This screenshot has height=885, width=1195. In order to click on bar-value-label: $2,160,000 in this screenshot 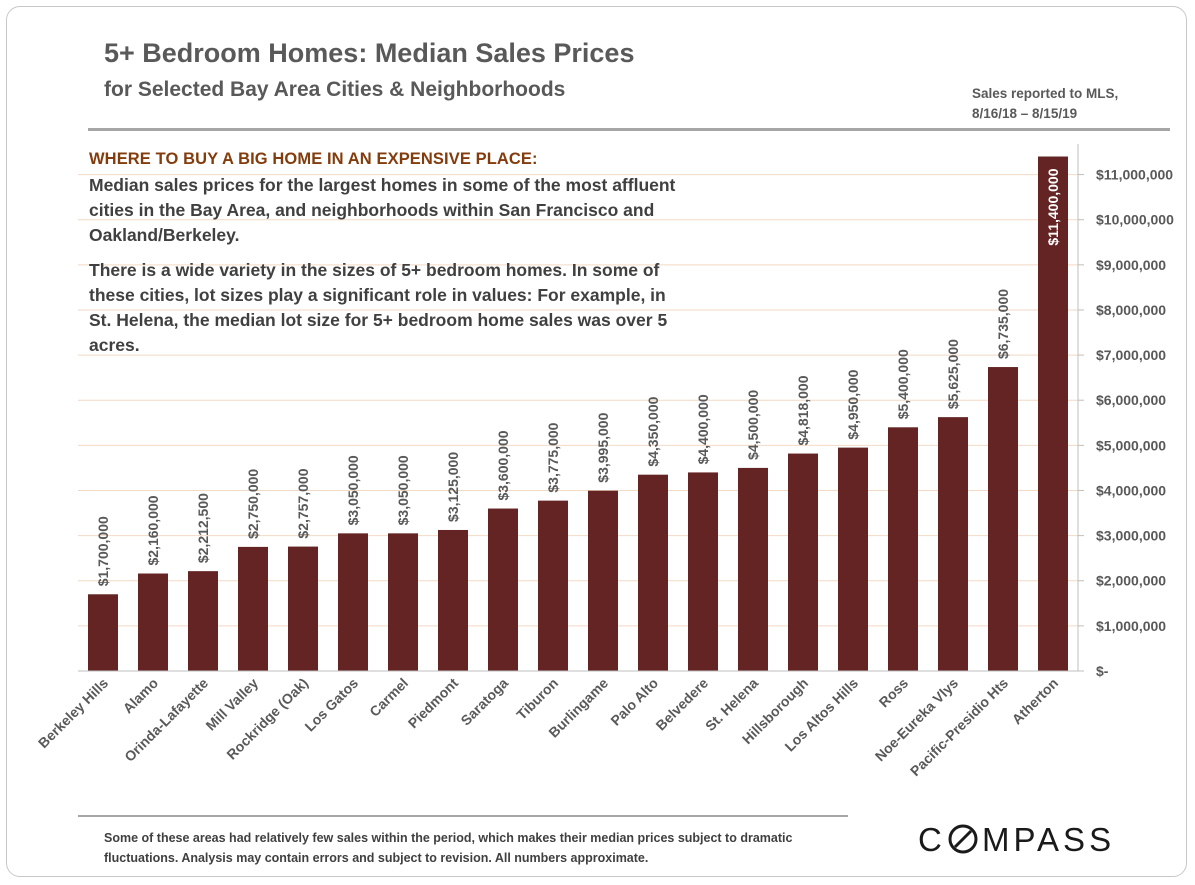, I will do `click(153, 530)`.